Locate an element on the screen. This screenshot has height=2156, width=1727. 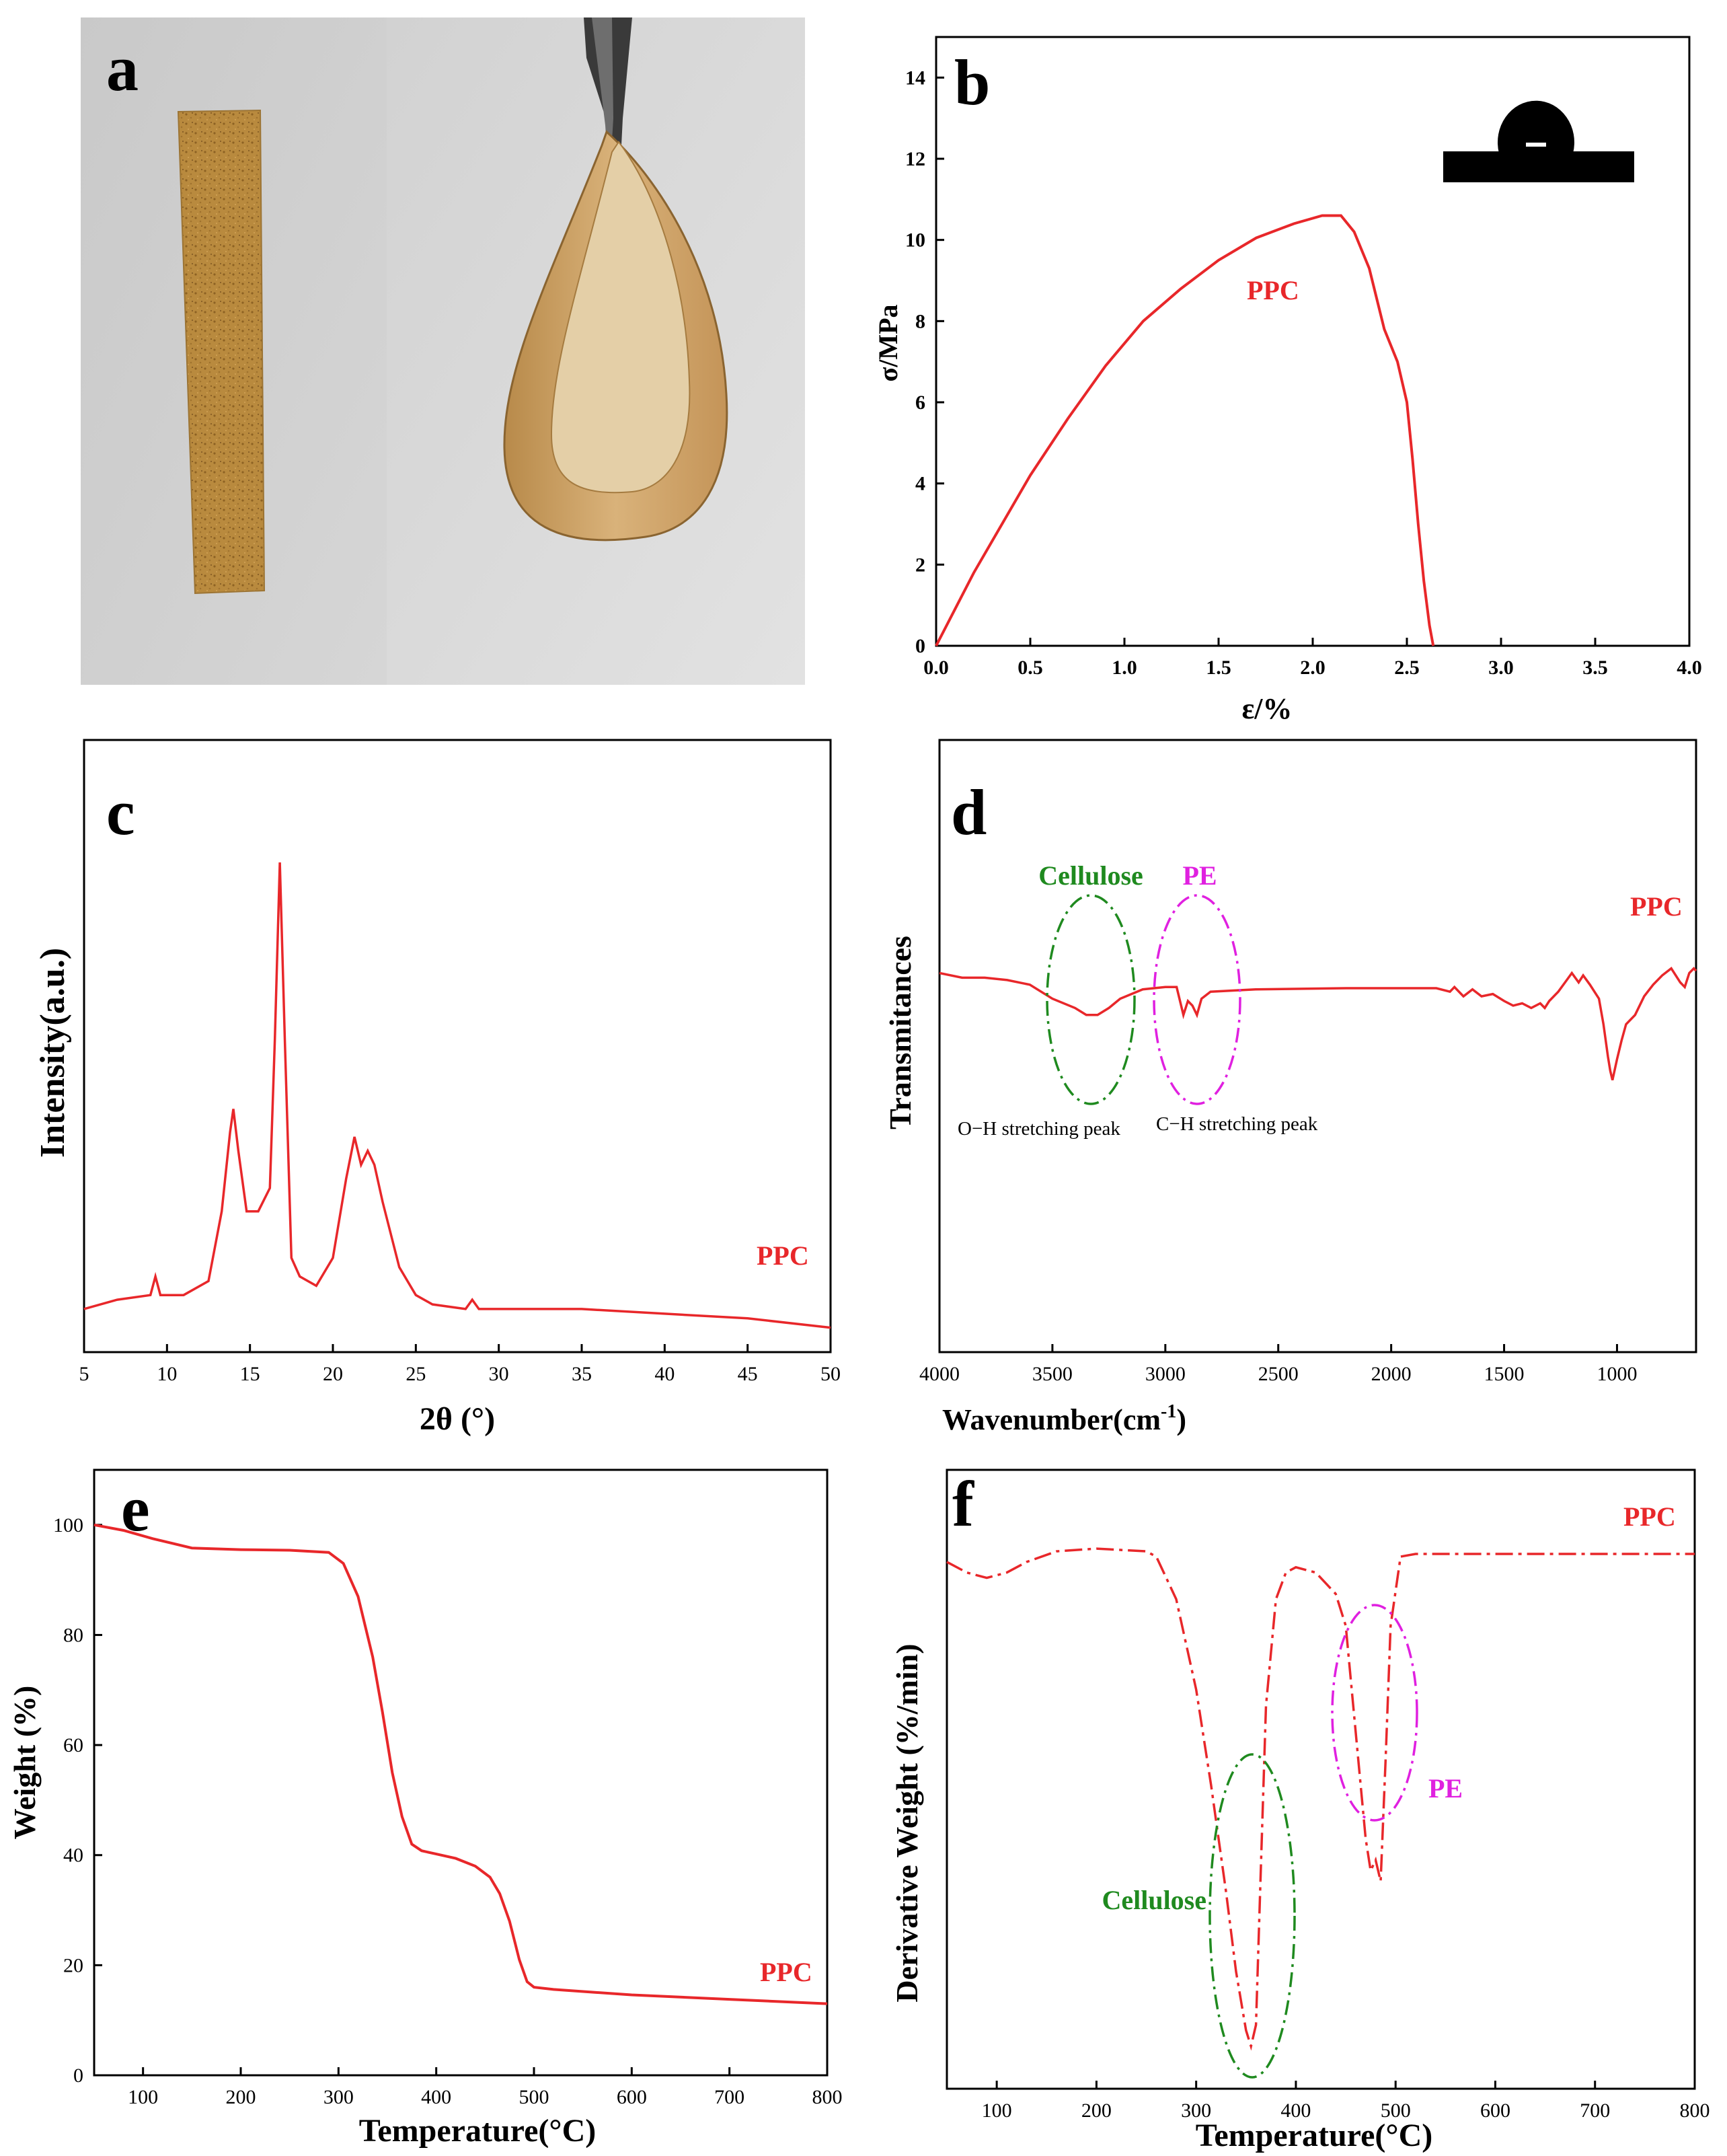
x-axis-label: ε/% is located at coordinates (1266, 706).